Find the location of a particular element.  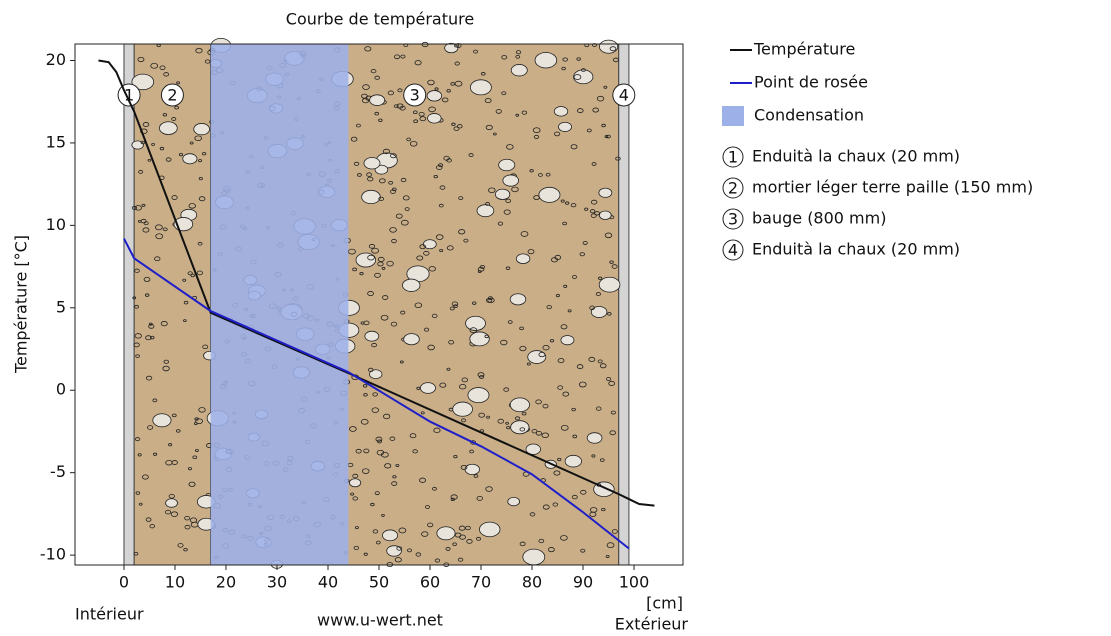

x-tick-label: 80 is located at coordinates (532, 582).